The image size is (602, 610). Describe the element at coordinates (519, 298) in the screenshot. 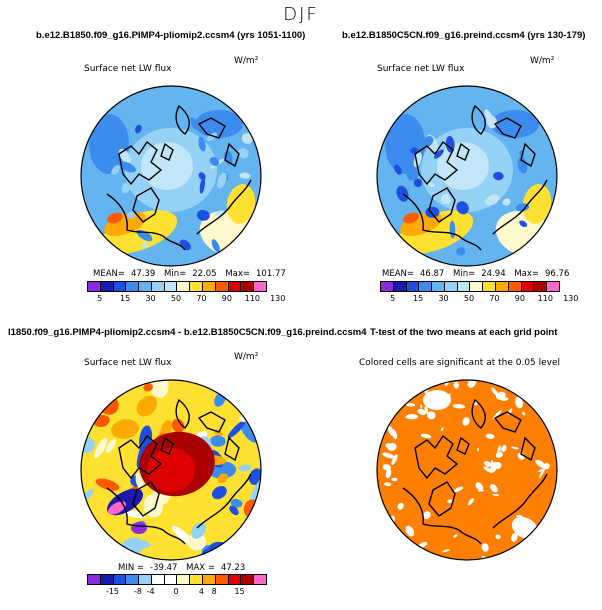

I see `colorbar-tick-label: 90` at that location.